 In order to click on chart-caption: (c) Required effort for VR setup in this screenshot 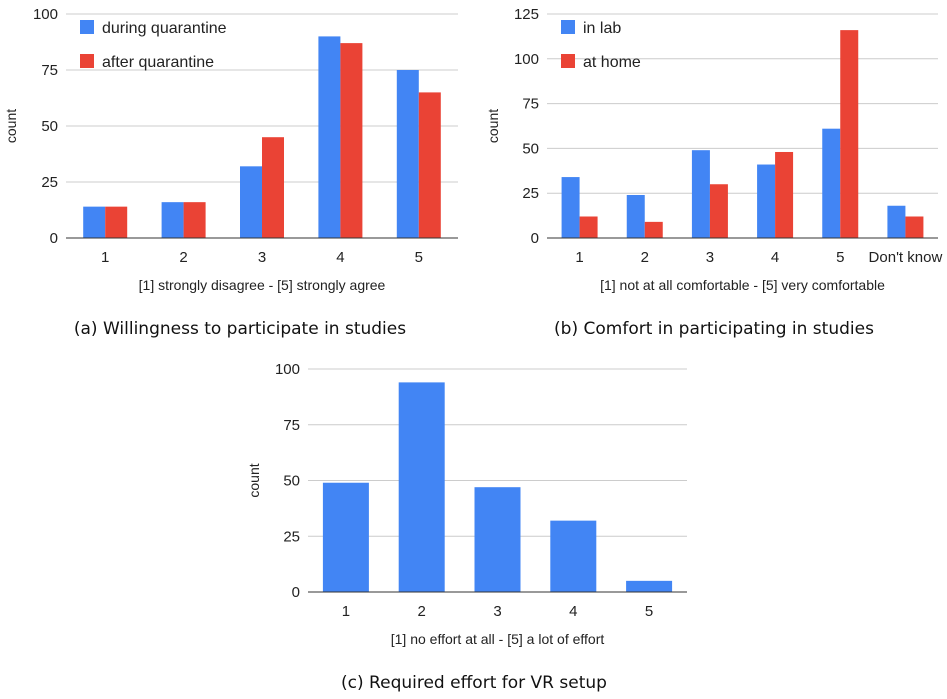, I will do `click(474, 683)`.